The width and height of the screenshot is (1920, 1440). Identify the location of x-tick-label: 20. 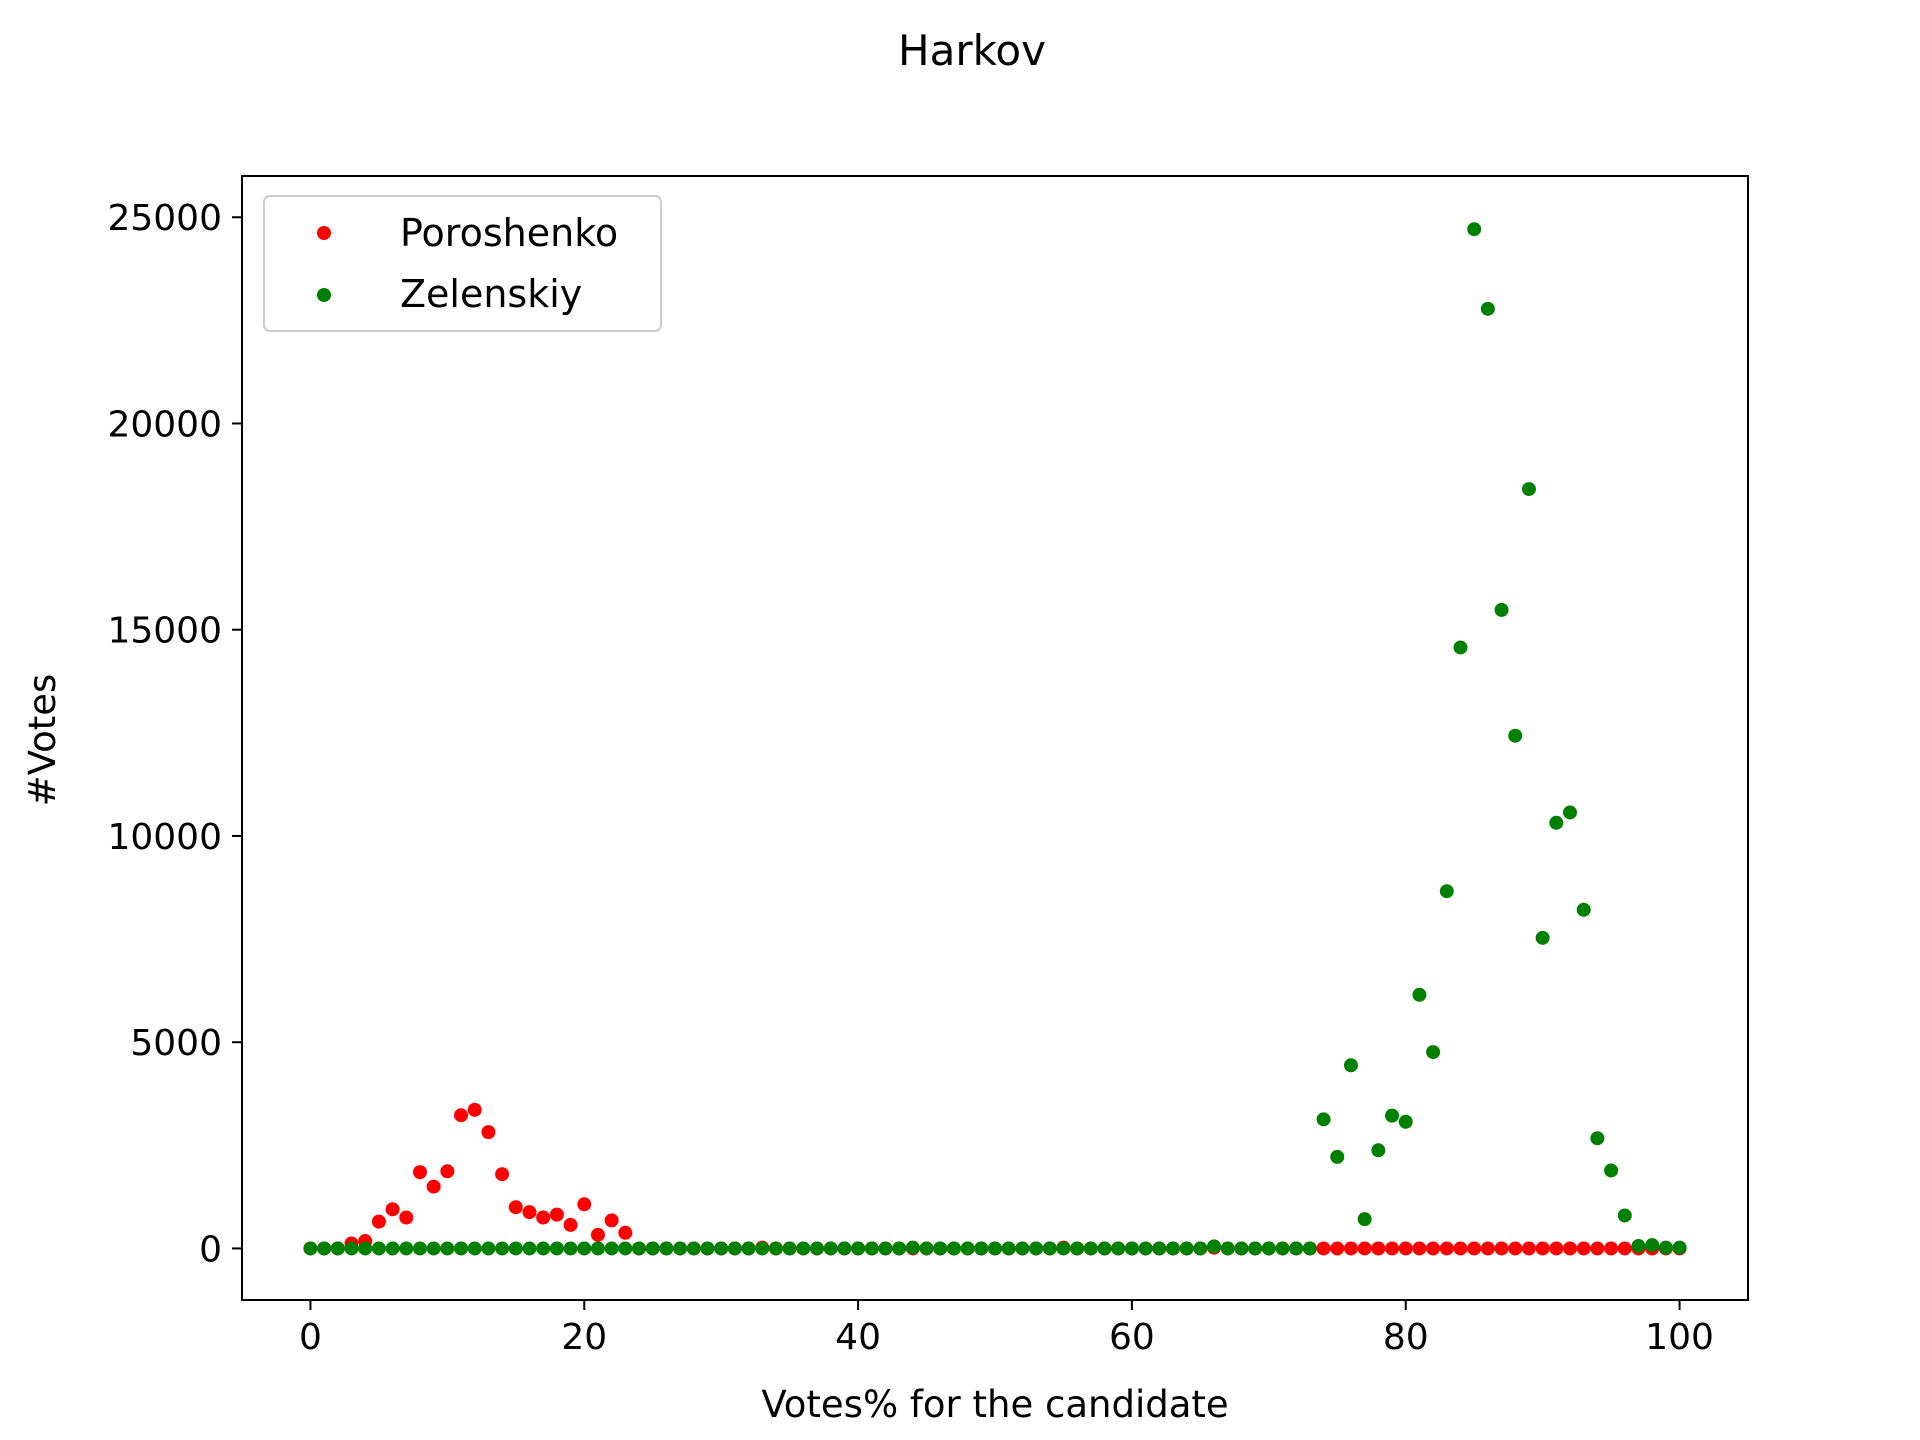
(584, 1337).